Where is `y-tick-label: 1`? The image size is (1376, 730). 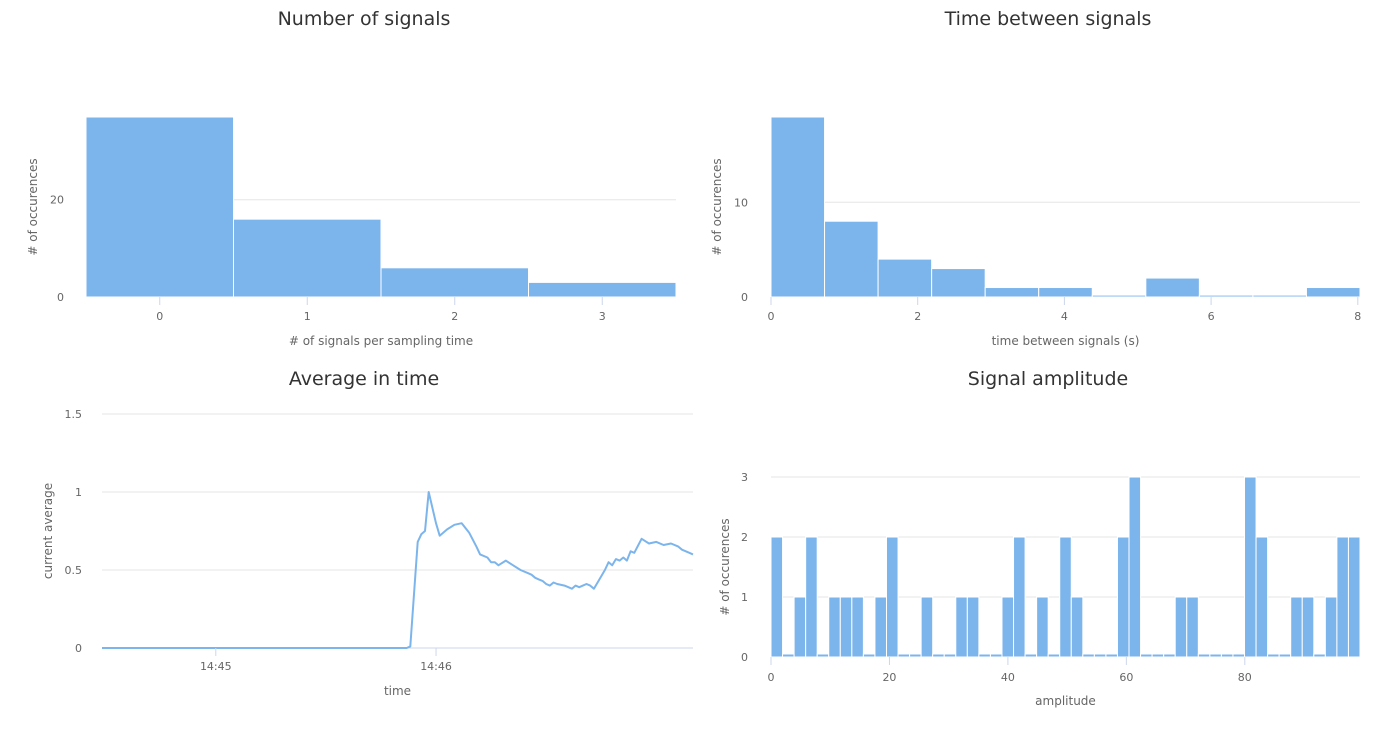
y-tick-label: 1 is located at coordinates (744, 597).